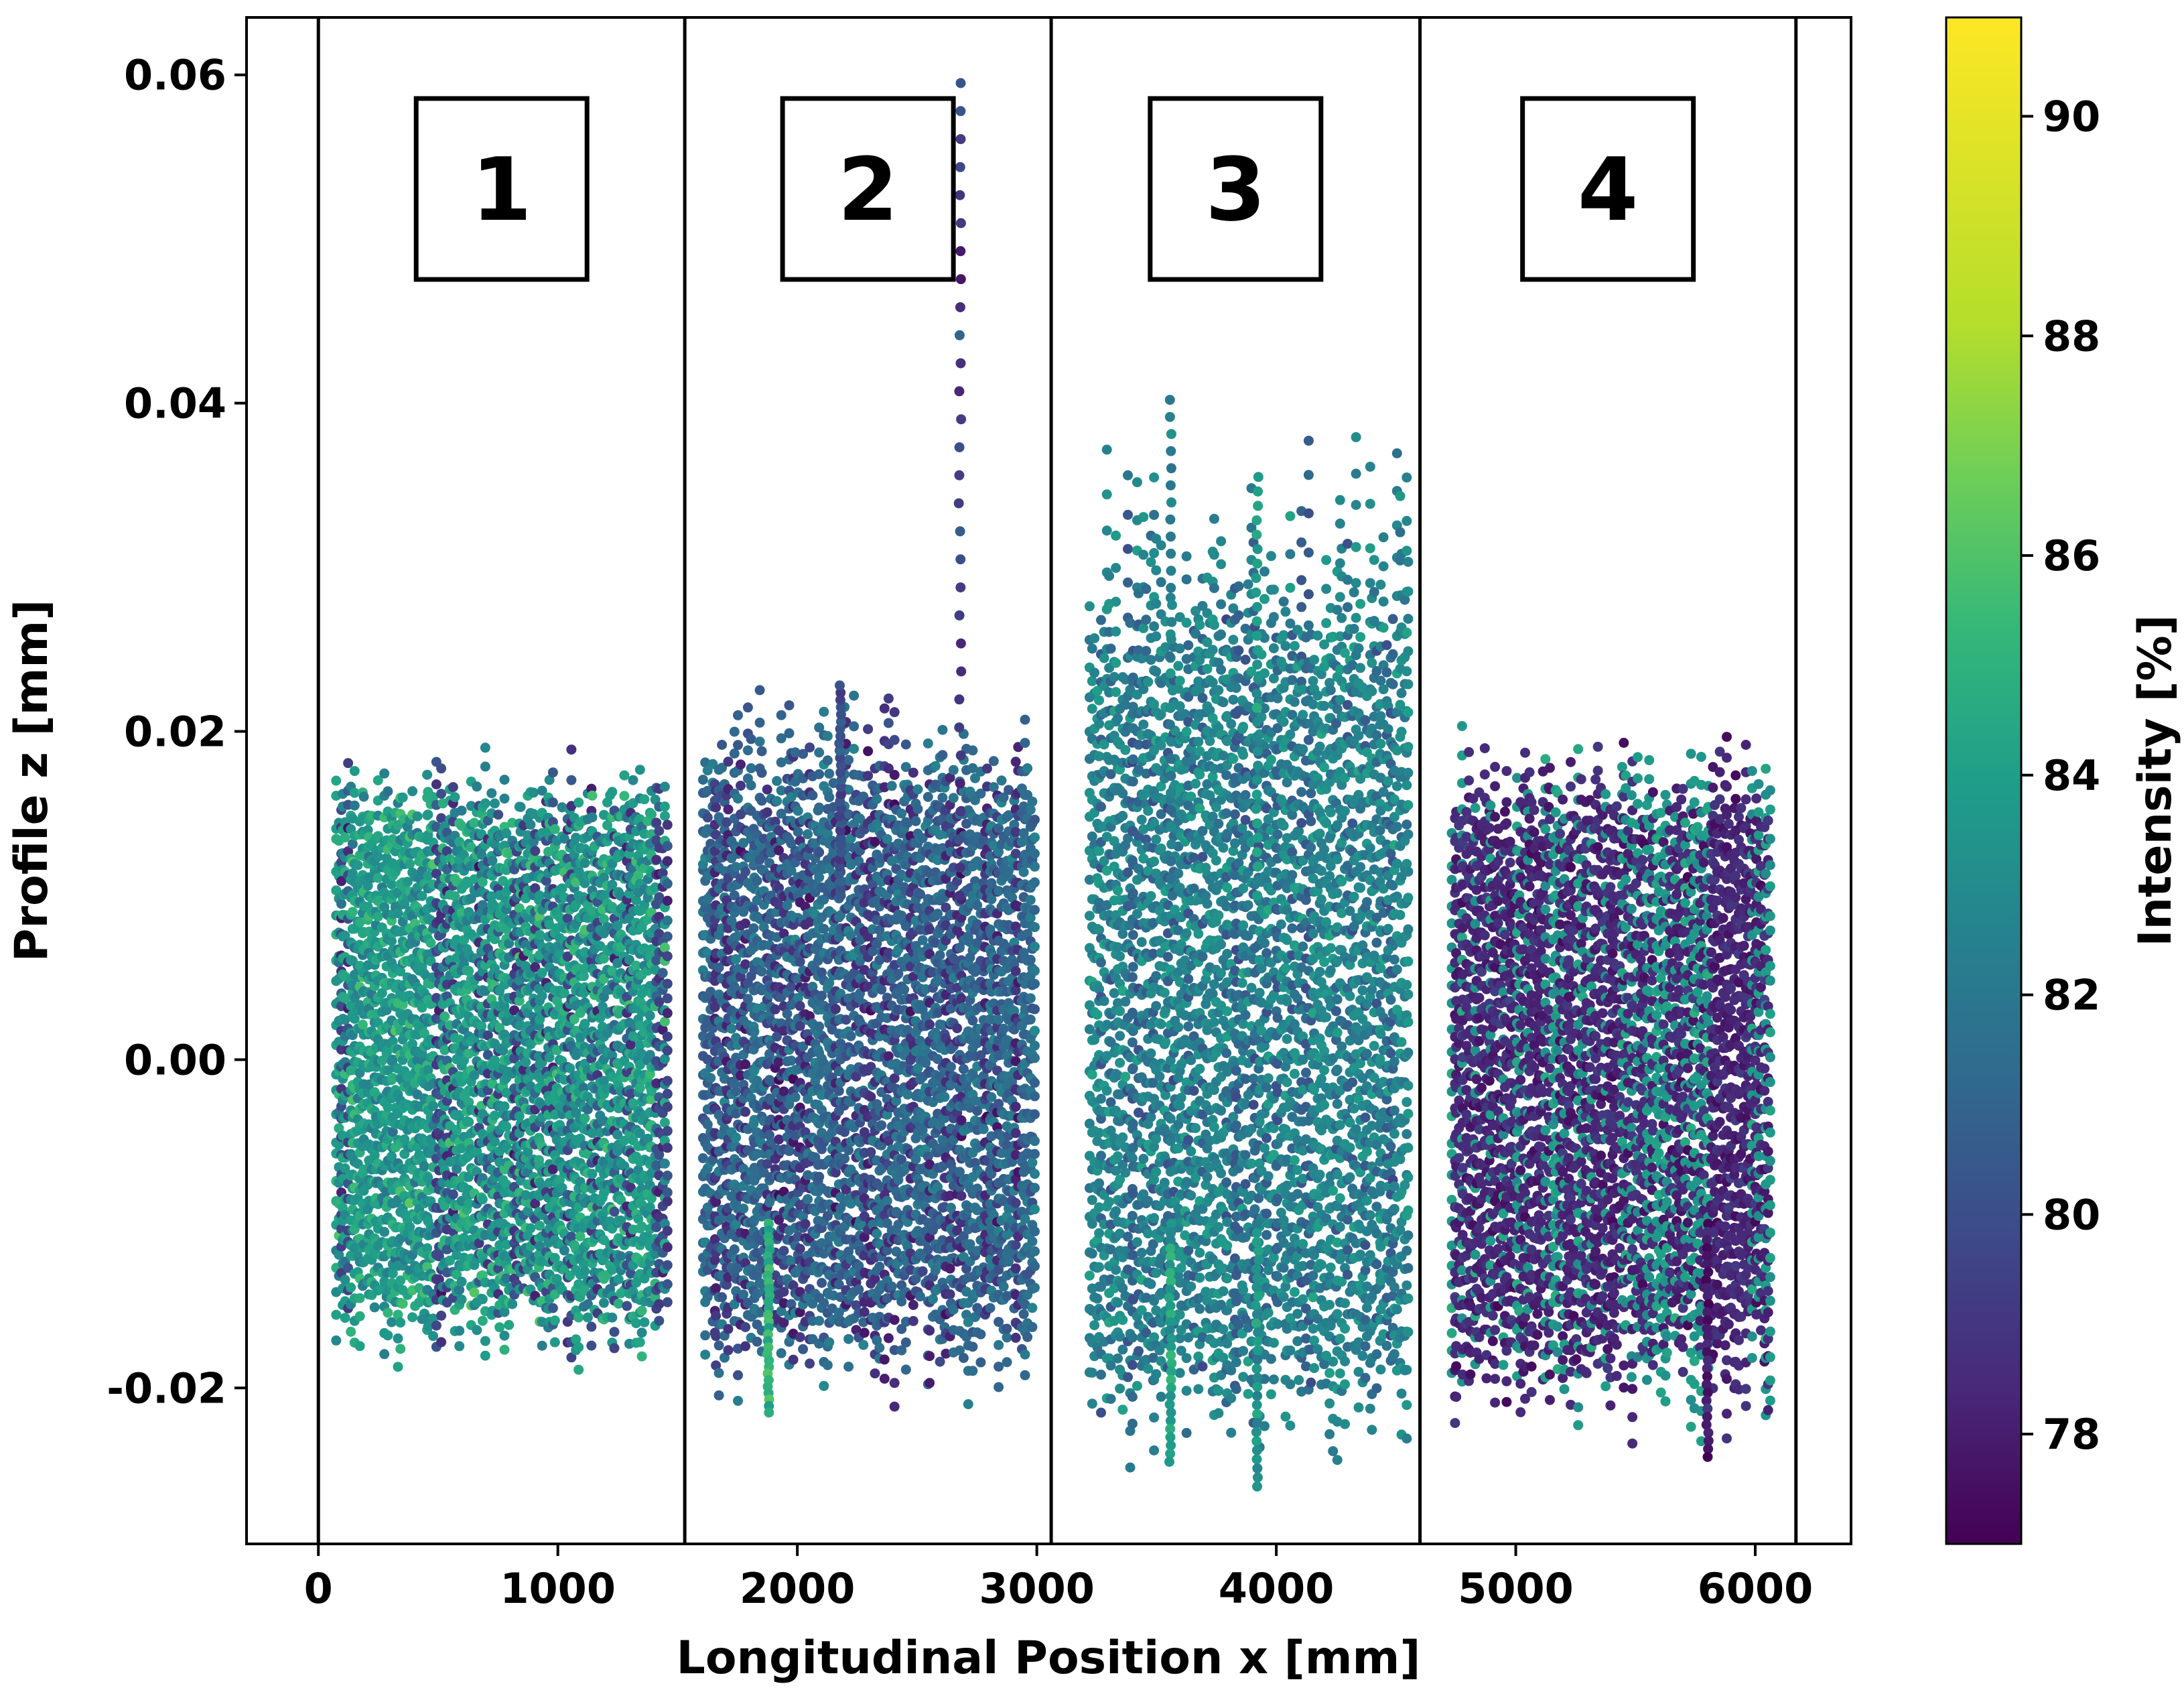  I want to click on segment-1-points, so click(502, 1058).